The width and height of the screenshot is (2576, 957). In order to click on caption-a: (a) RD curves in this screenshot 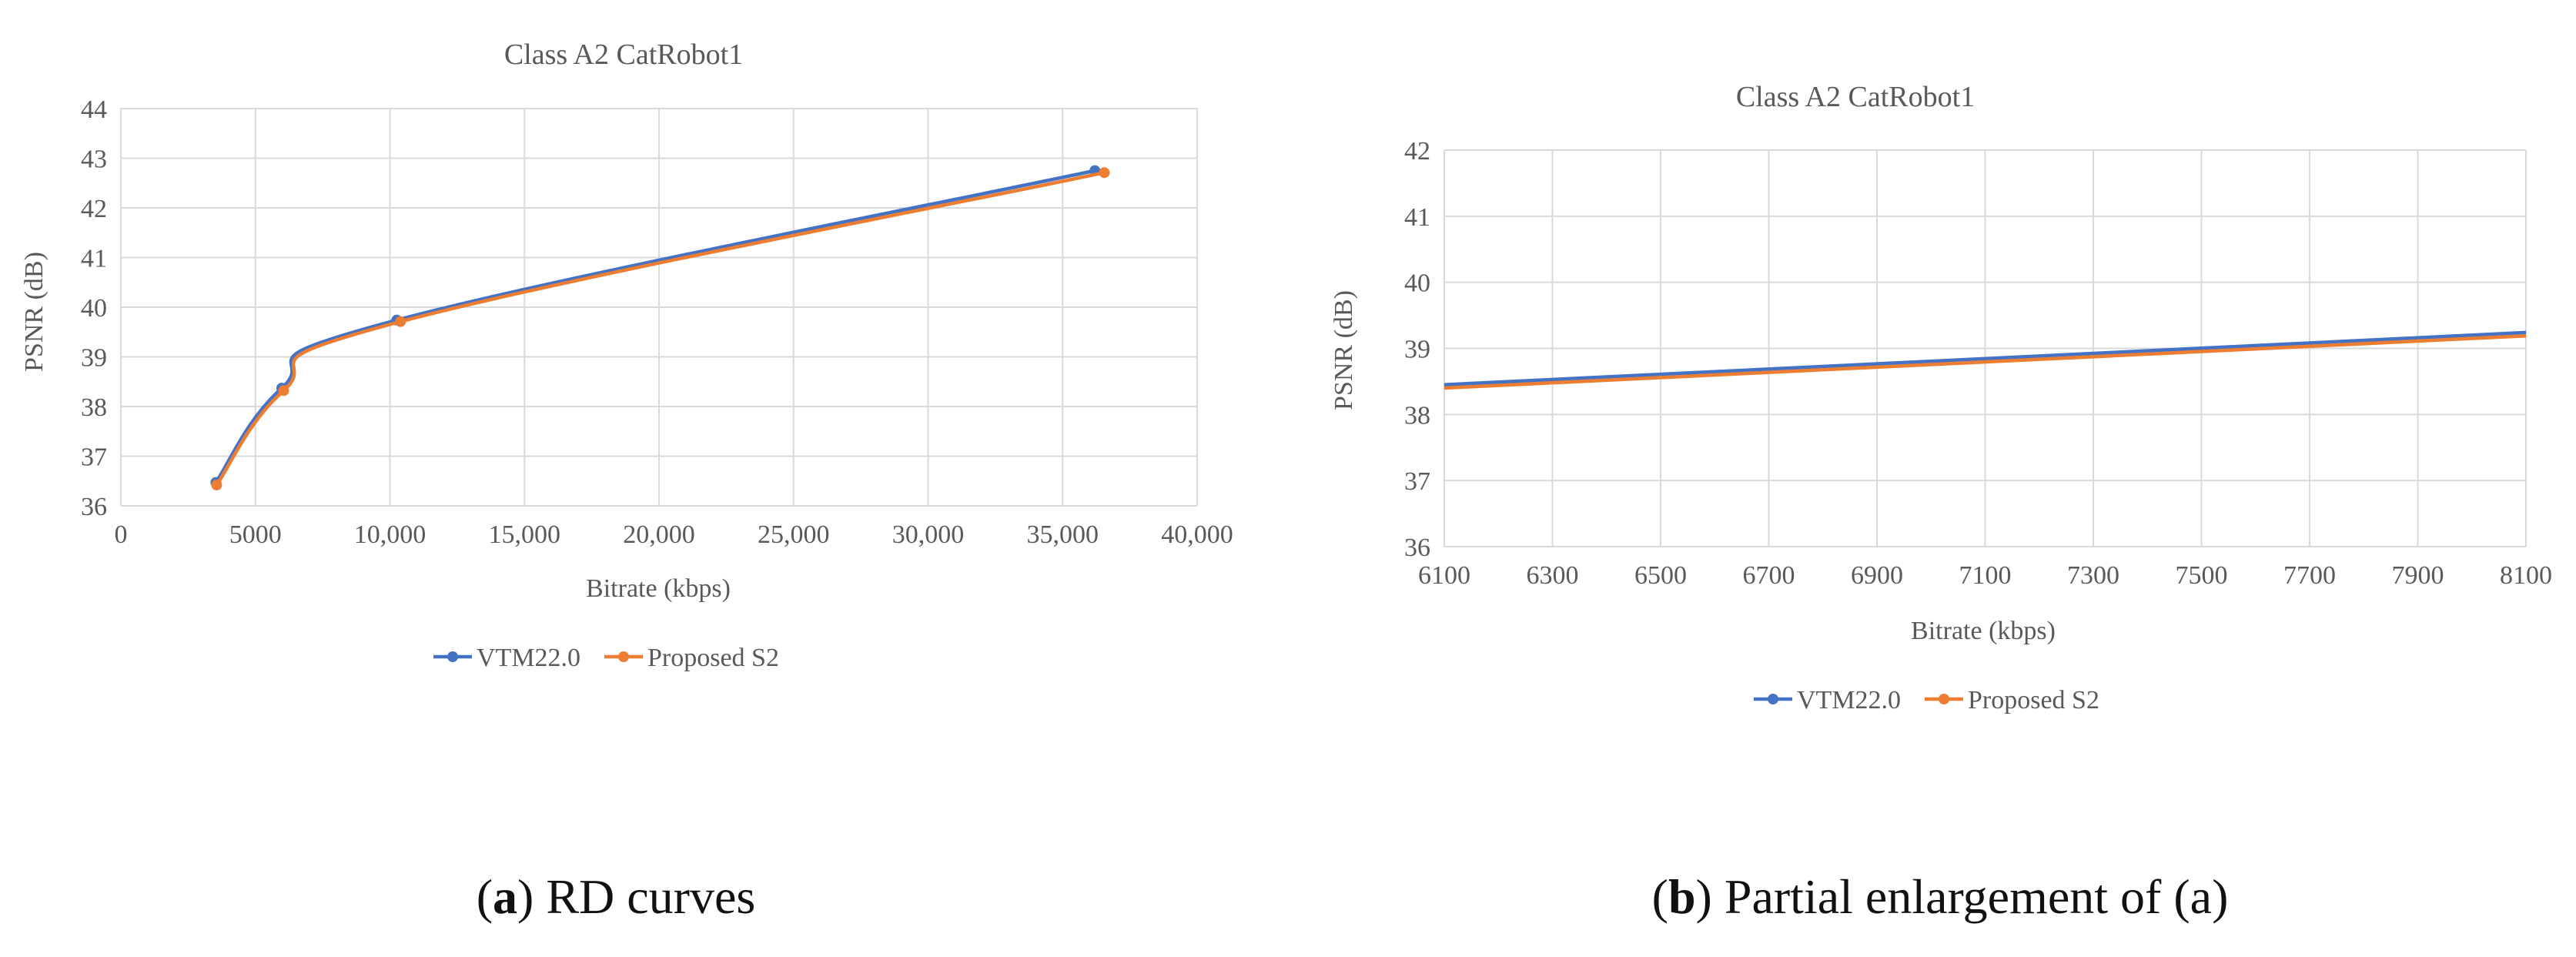, I will do `click(615, 899)`.